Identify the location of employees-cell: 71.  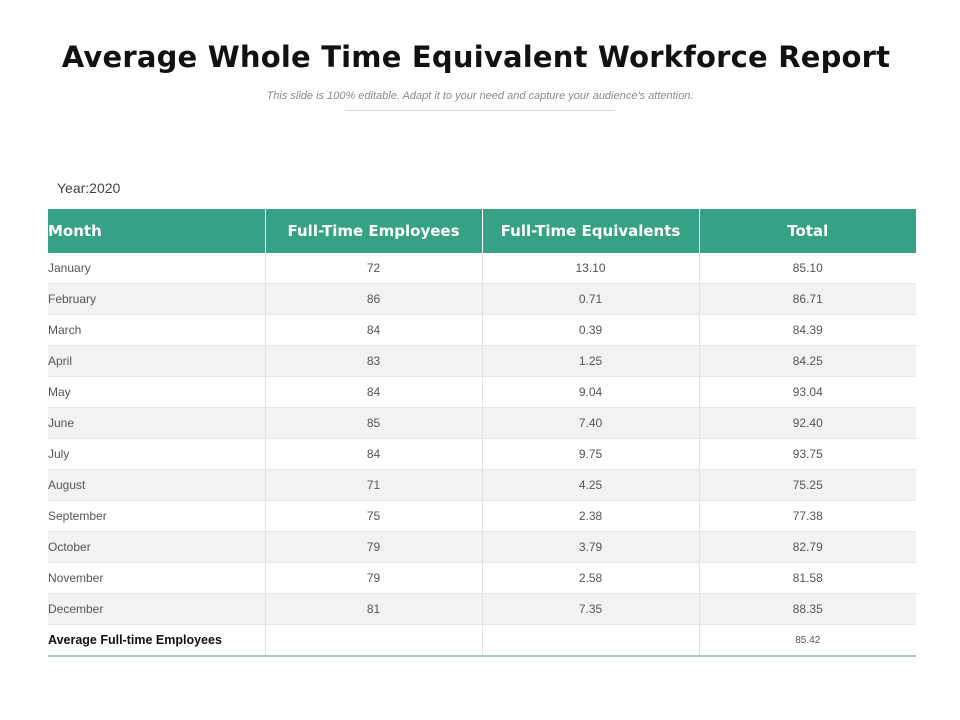
(373, 485).